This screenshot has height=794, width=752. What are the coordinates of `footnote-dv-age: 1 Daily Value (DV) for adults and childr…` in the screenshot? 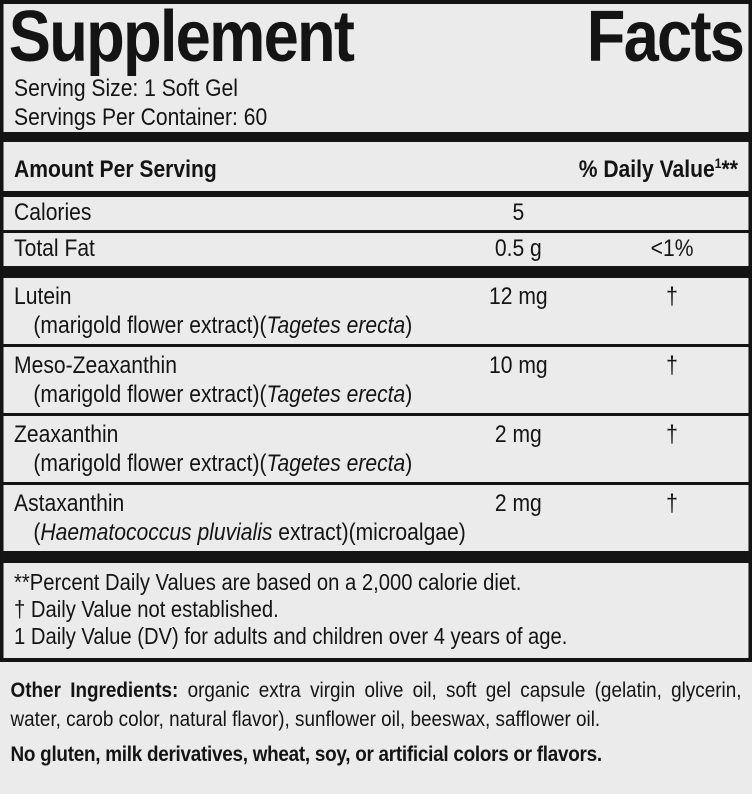 It's located at (291, 636).